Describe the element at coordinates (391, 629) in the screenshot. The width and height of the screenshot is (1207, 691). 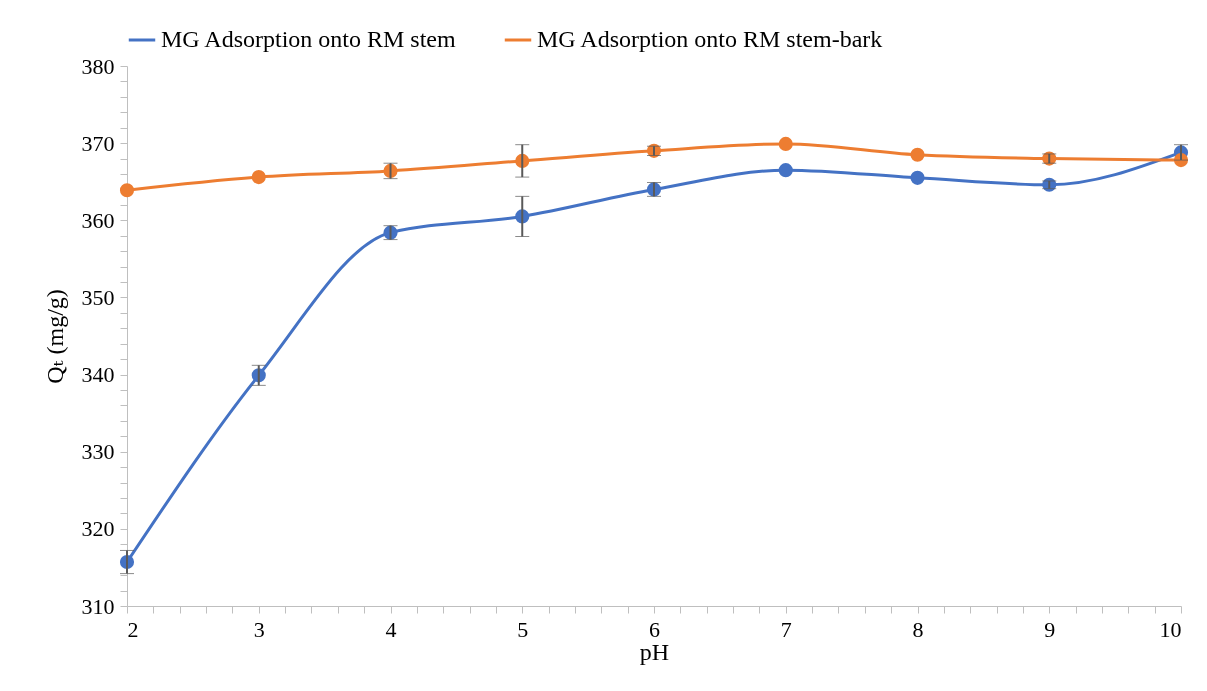
I see `x-tick-label: 4` at that location.